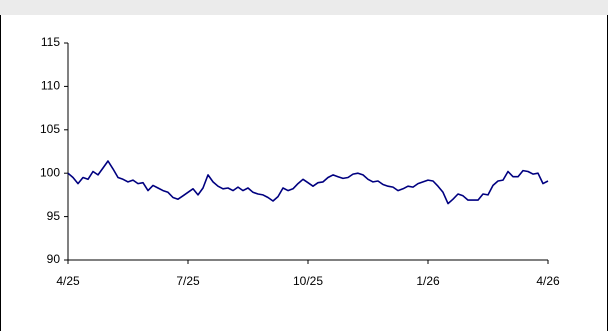 The image size is (608, 331). I want to click on y-tick-label: 100, so click(50, 172).